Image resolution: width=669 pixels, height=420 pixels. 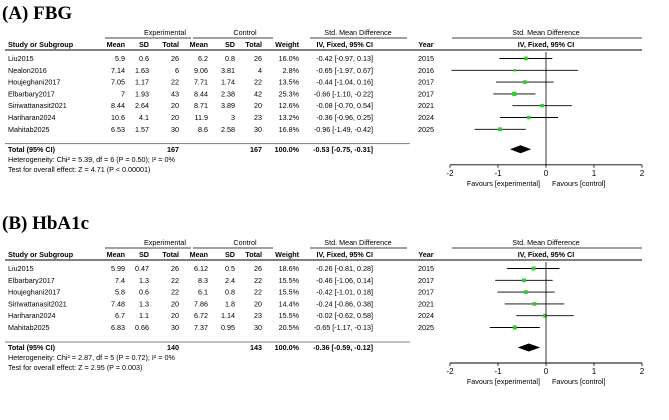 What do you see at coordinates (345, 44) in the screenshot?
I see `column-header-ci: IV, Fixed, 95% CI` at bounding box center [345, 44].